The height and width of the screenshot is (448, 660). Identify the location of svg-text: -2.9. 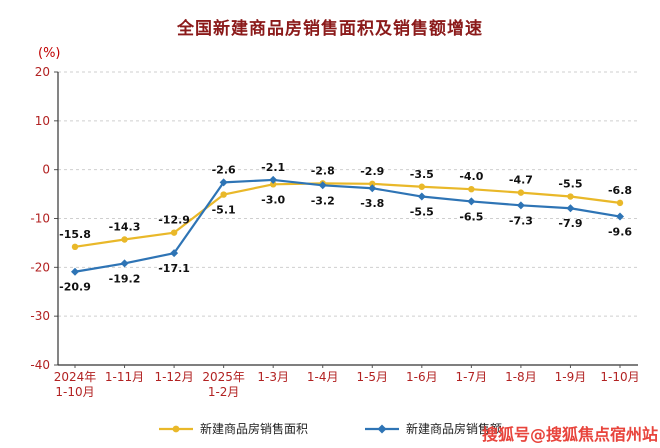
(372, 171).